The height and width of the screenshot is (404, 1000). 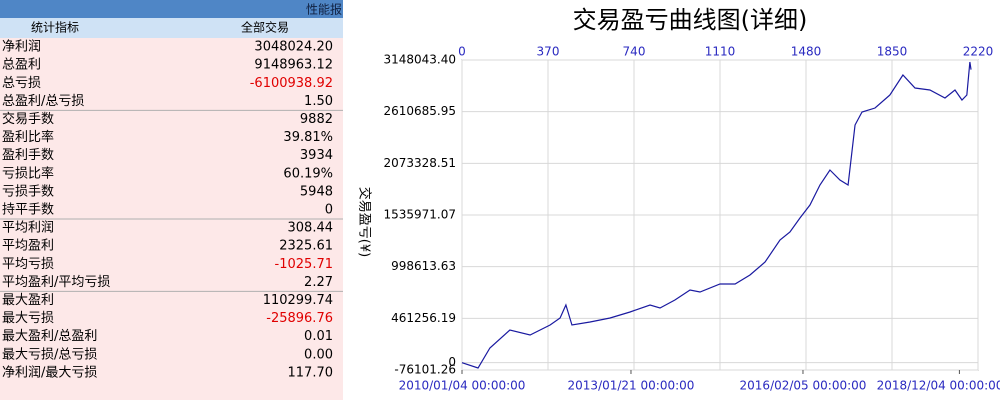 What do you see at coordinates (21, 47) in the screenshot?
I see `row-label: 净利润` at bounding box center [21, 47].